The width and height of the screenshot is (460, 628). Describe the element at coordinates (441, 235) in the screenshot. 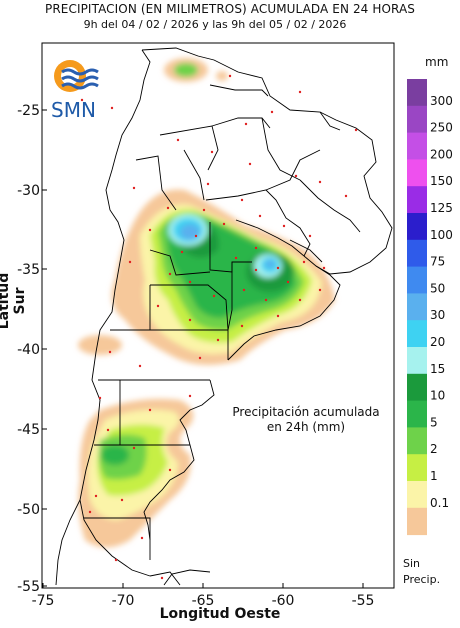

I see `legend-level-label: 100` at that location.